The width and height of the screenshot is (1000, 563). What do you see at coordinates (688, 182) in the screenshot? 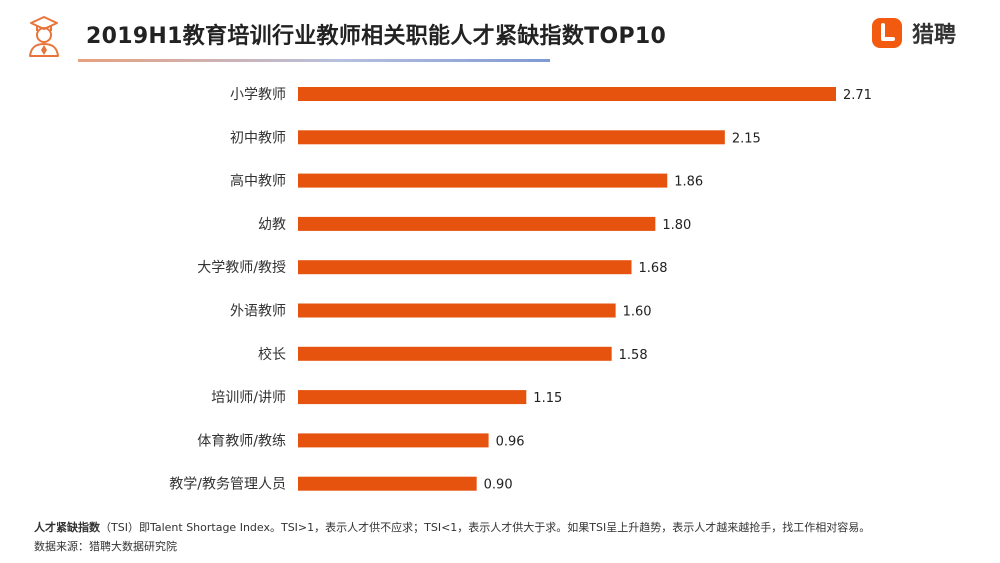
I see `value-label: 1.86` at bounding box center [688, 182].